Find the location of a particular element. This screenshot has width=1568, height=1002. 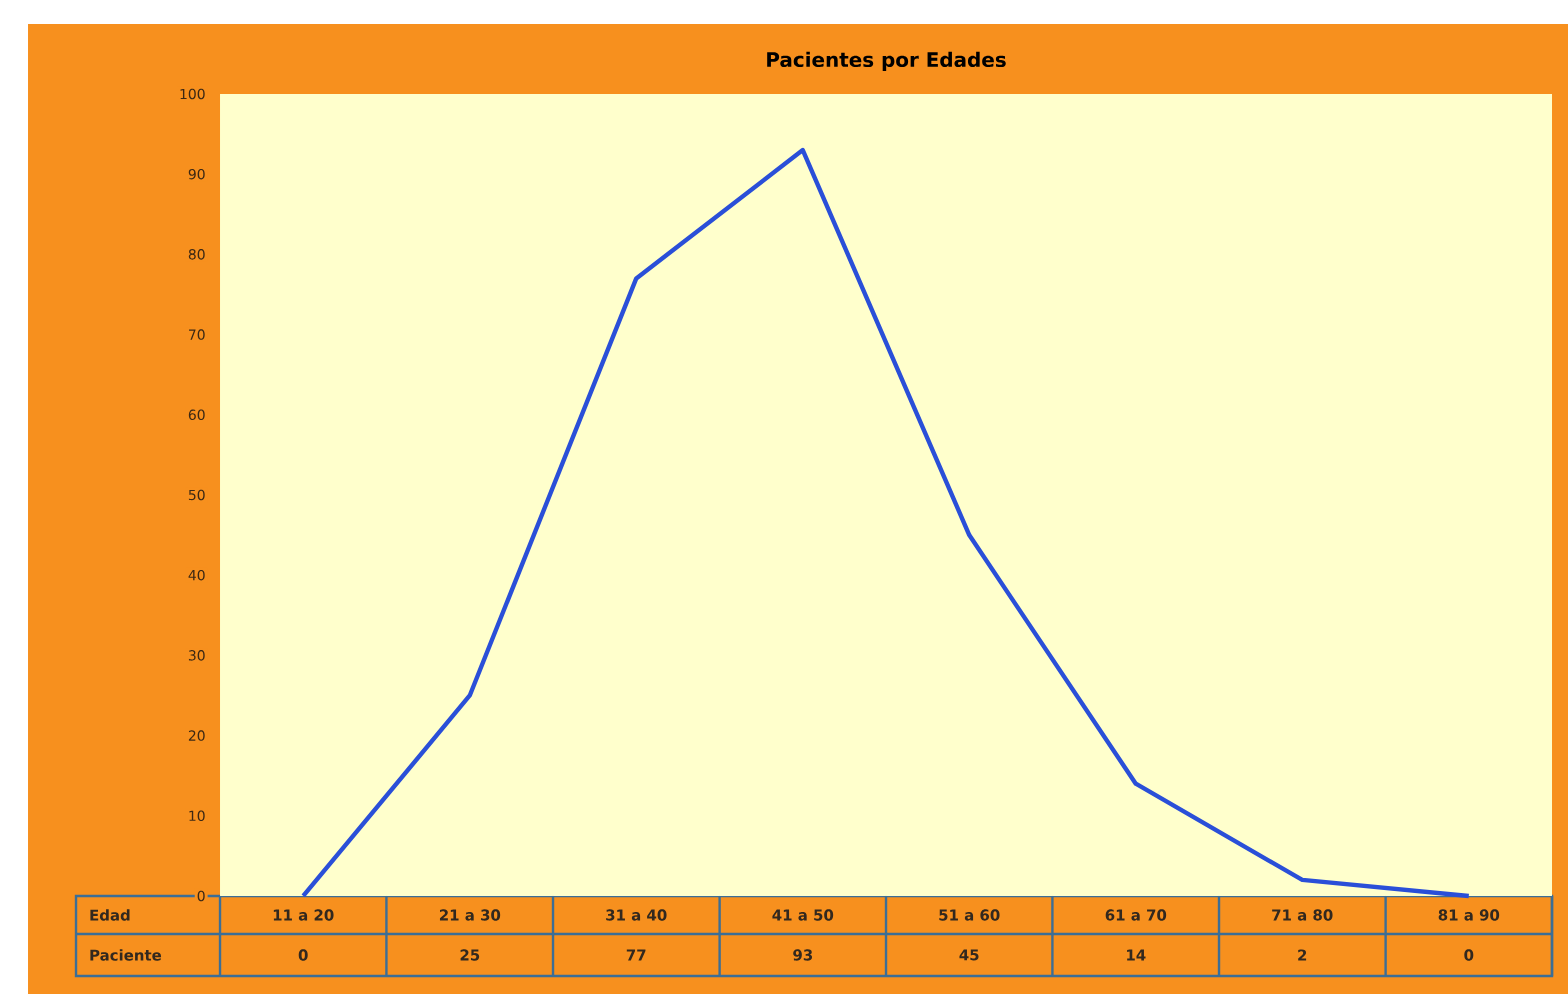

chart-title: Pacientes por Edades is located at coordinates (886, 61).